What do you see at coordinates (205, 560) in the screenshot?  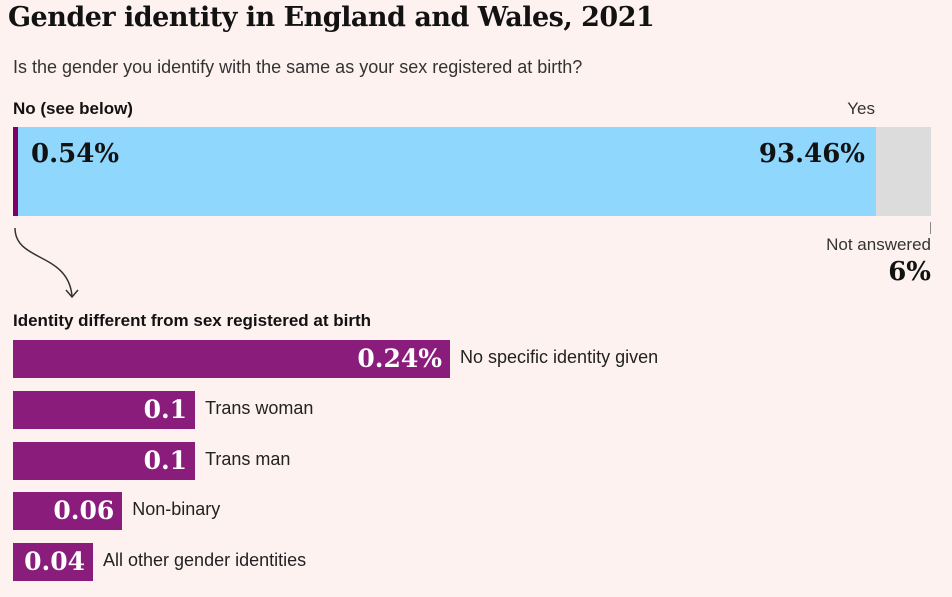 I see `bar-category-label: All other gender identities` at bounding box center [205, 560].